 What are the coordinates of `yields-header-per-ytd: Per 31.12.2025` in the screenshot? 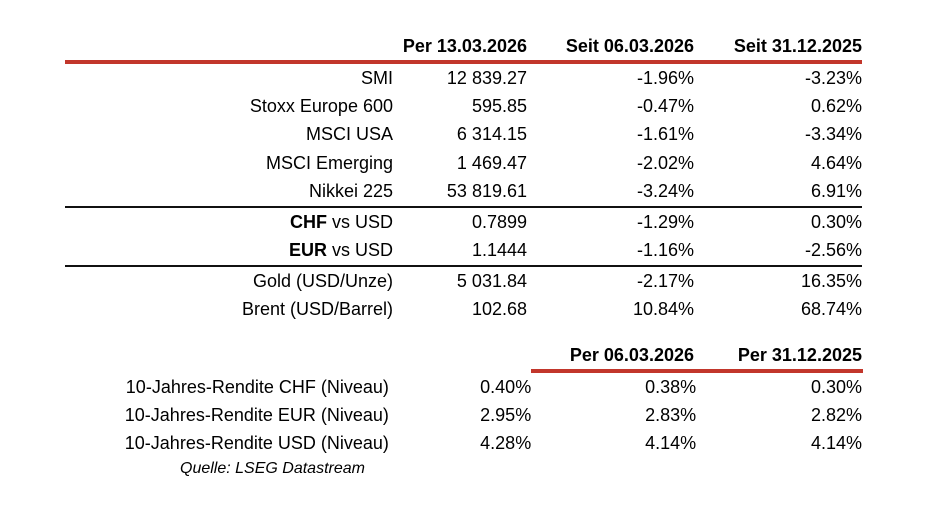 It's located at (799, 354).